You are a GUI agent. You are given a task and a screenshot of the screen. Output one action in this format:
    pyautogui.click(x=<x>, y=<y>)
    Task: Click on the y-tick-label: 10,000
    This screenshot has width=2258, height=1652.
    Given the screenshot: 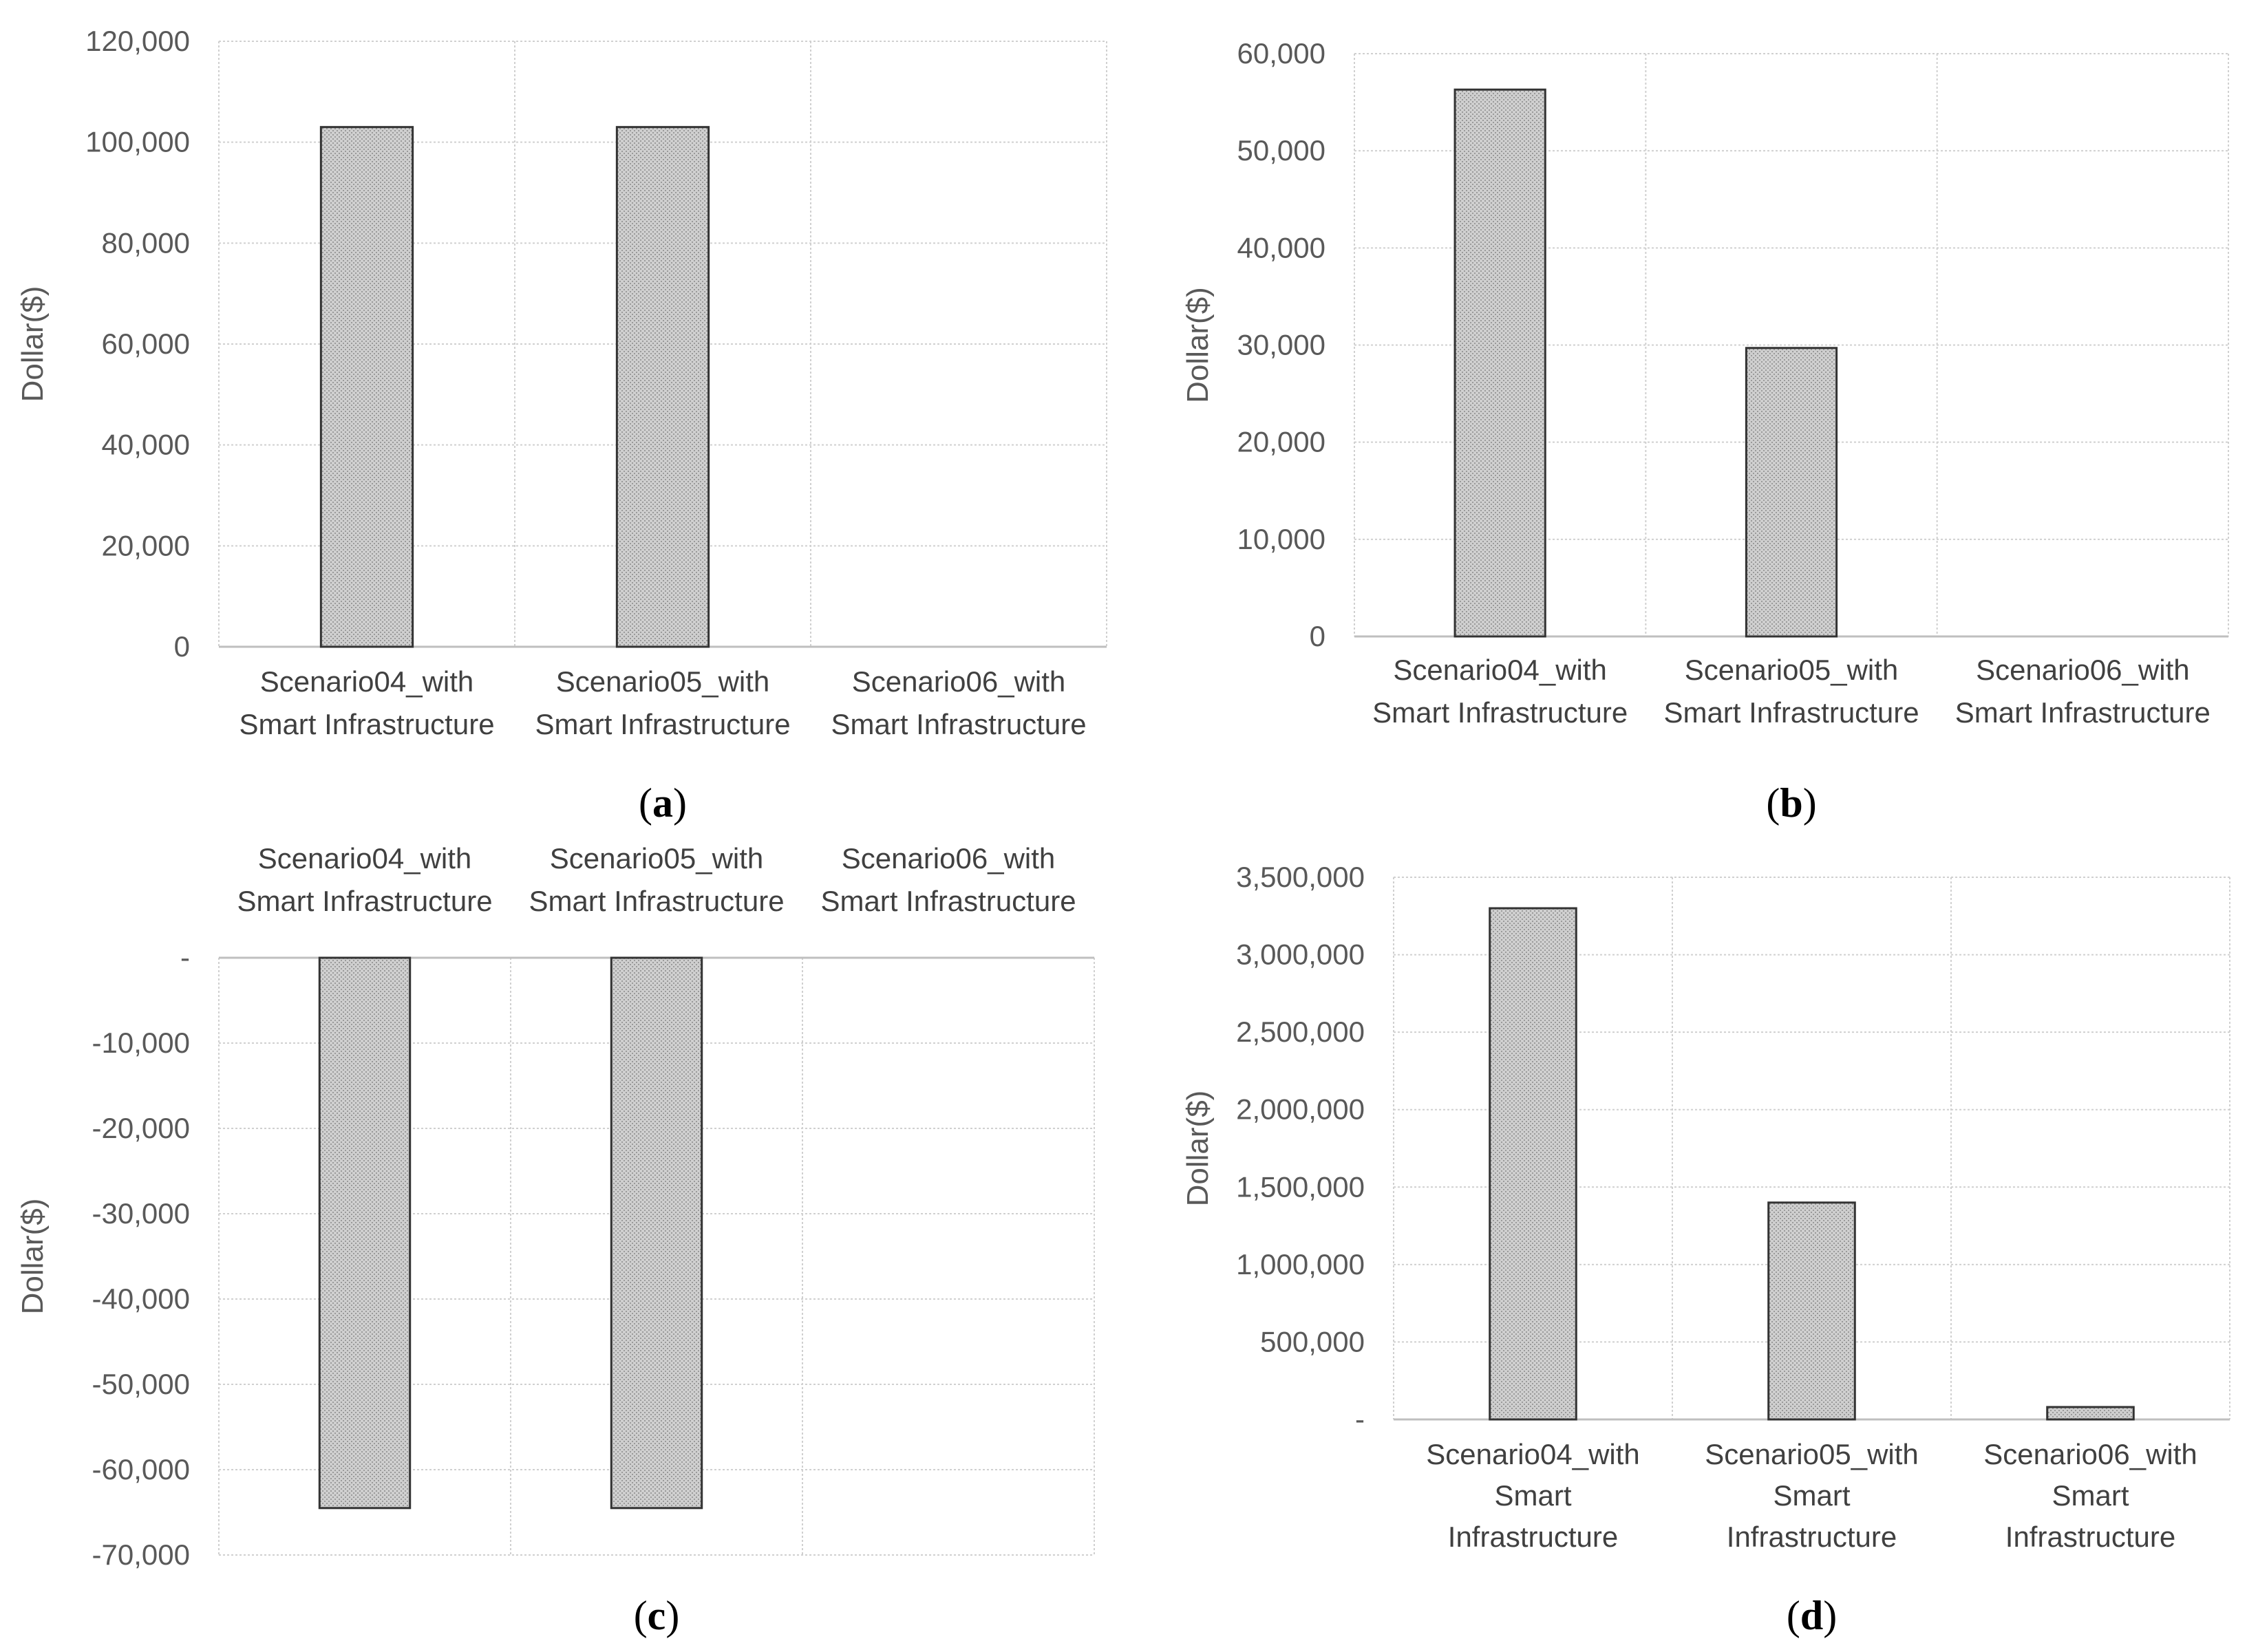 What is the action you would take?
    pyautogui.click(x=1281, y=539)
    